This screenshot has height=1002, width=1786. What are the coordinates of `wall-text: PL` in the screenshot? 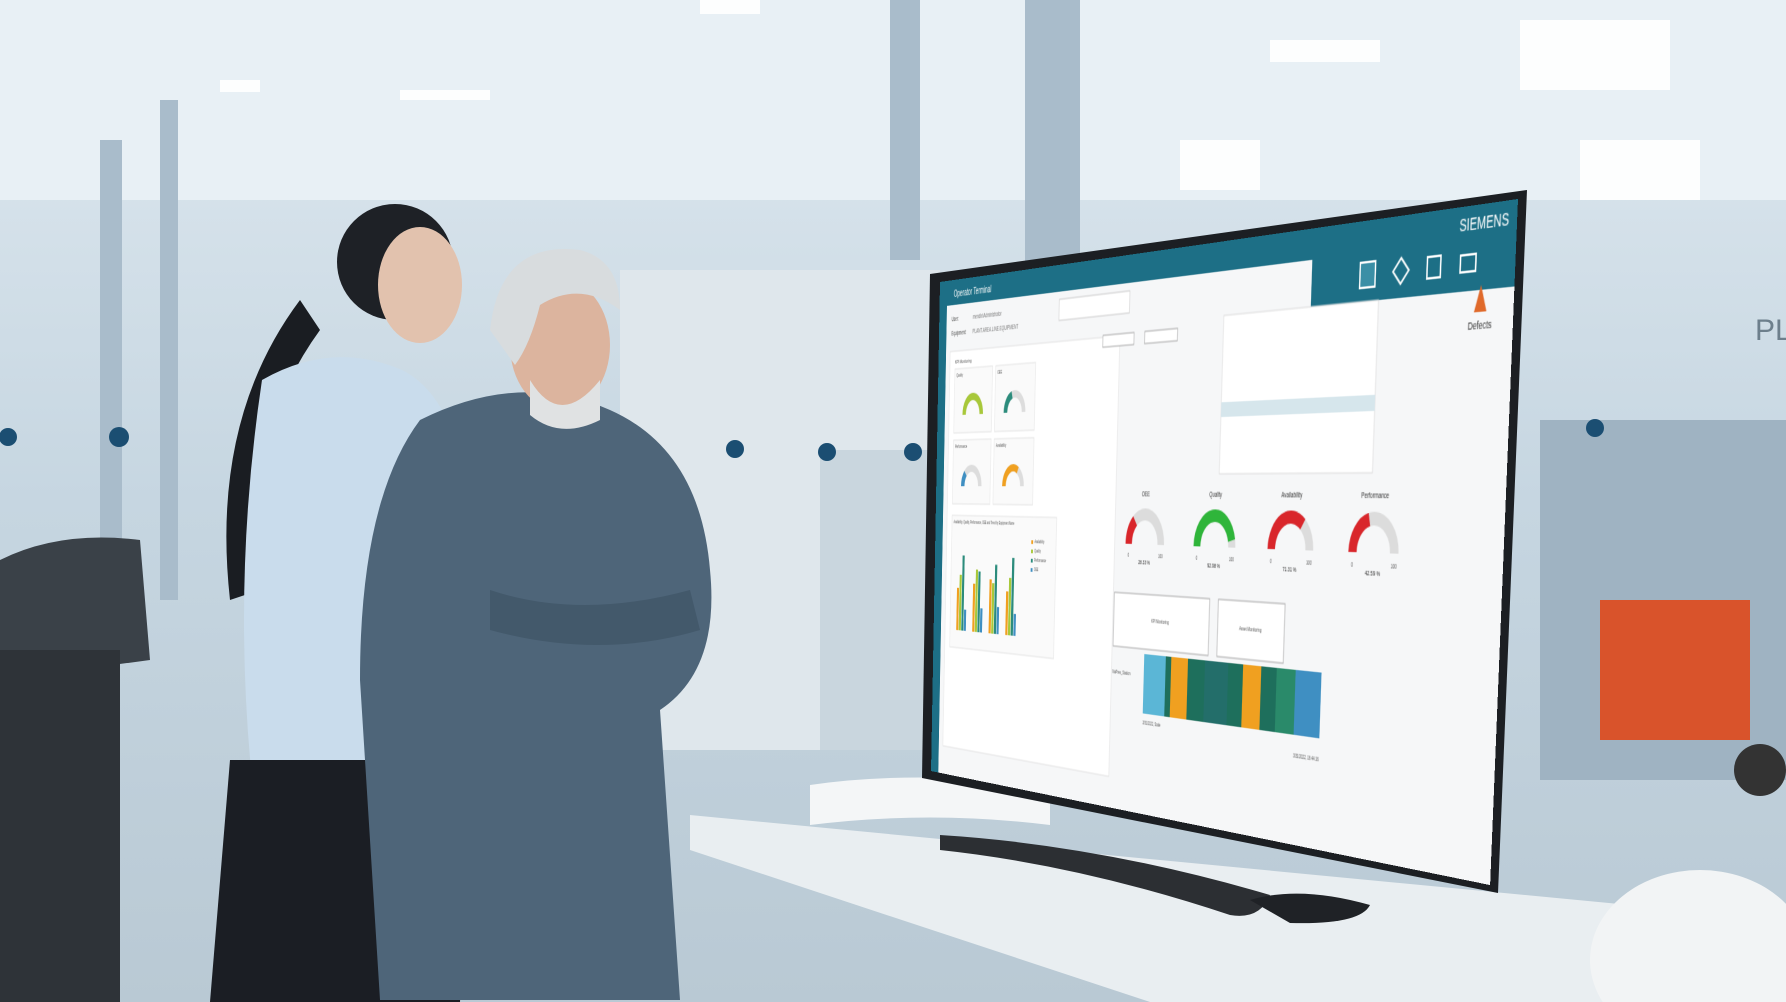 It's located at (1770, 330).